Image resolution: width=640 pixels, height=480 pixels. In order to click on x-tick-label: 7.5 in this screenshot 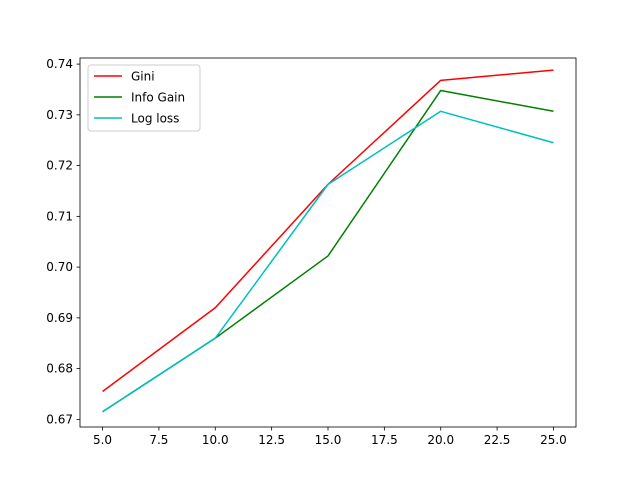, I will do `click(158, 440)`.